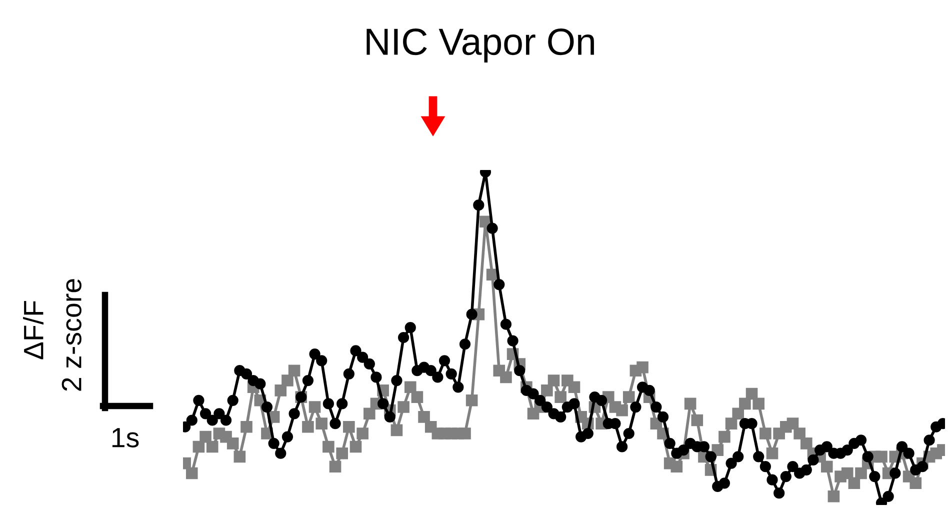  What do you see at coordinates (125, 438) in the screenshot?
I see `text: 1s` at bounding box center [125, 438].